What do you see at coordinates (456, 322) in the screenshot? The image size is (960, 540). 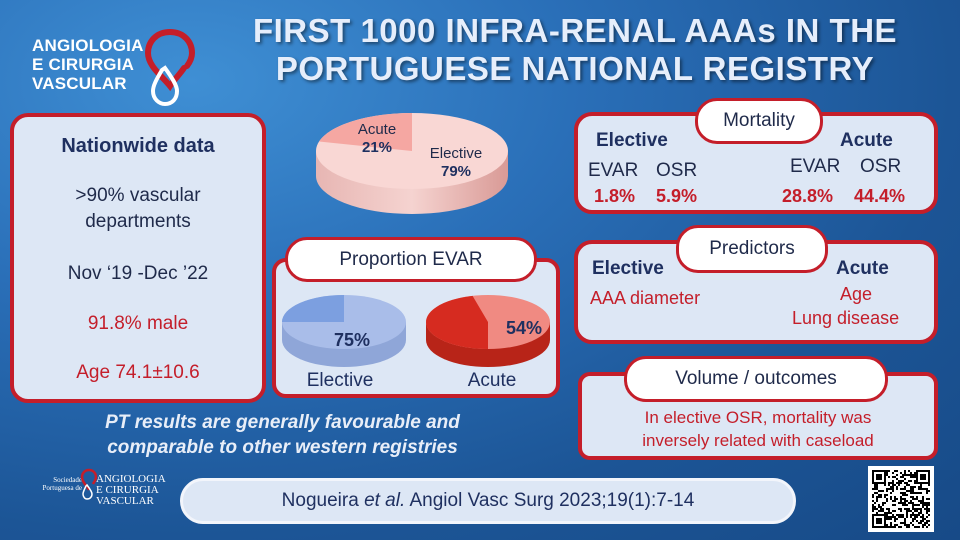 I see `acute-pie-osr-slice` at bounding box center [456, 322].